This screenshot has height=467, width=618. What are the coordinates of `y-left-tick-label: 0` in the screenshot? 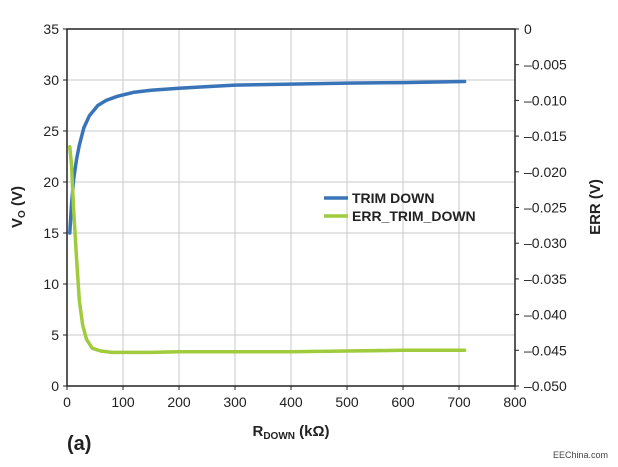 It's located at (55, 386).